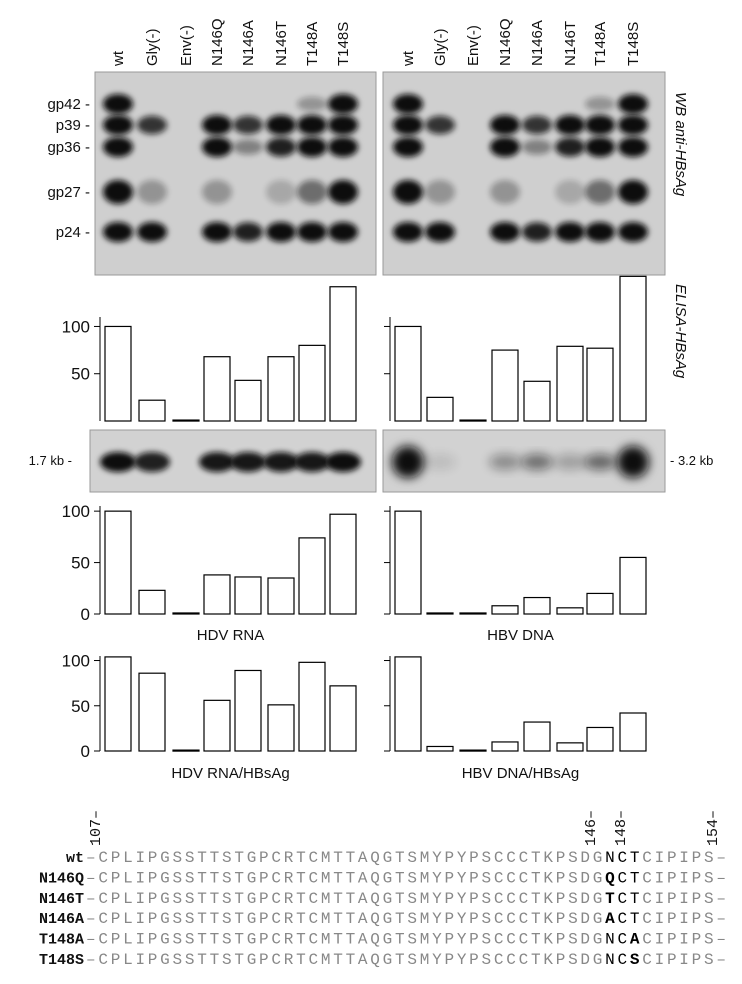 The width and height of the screenshot is (742, 984). I want to click on sequence-segment: S, so click(635, 960).